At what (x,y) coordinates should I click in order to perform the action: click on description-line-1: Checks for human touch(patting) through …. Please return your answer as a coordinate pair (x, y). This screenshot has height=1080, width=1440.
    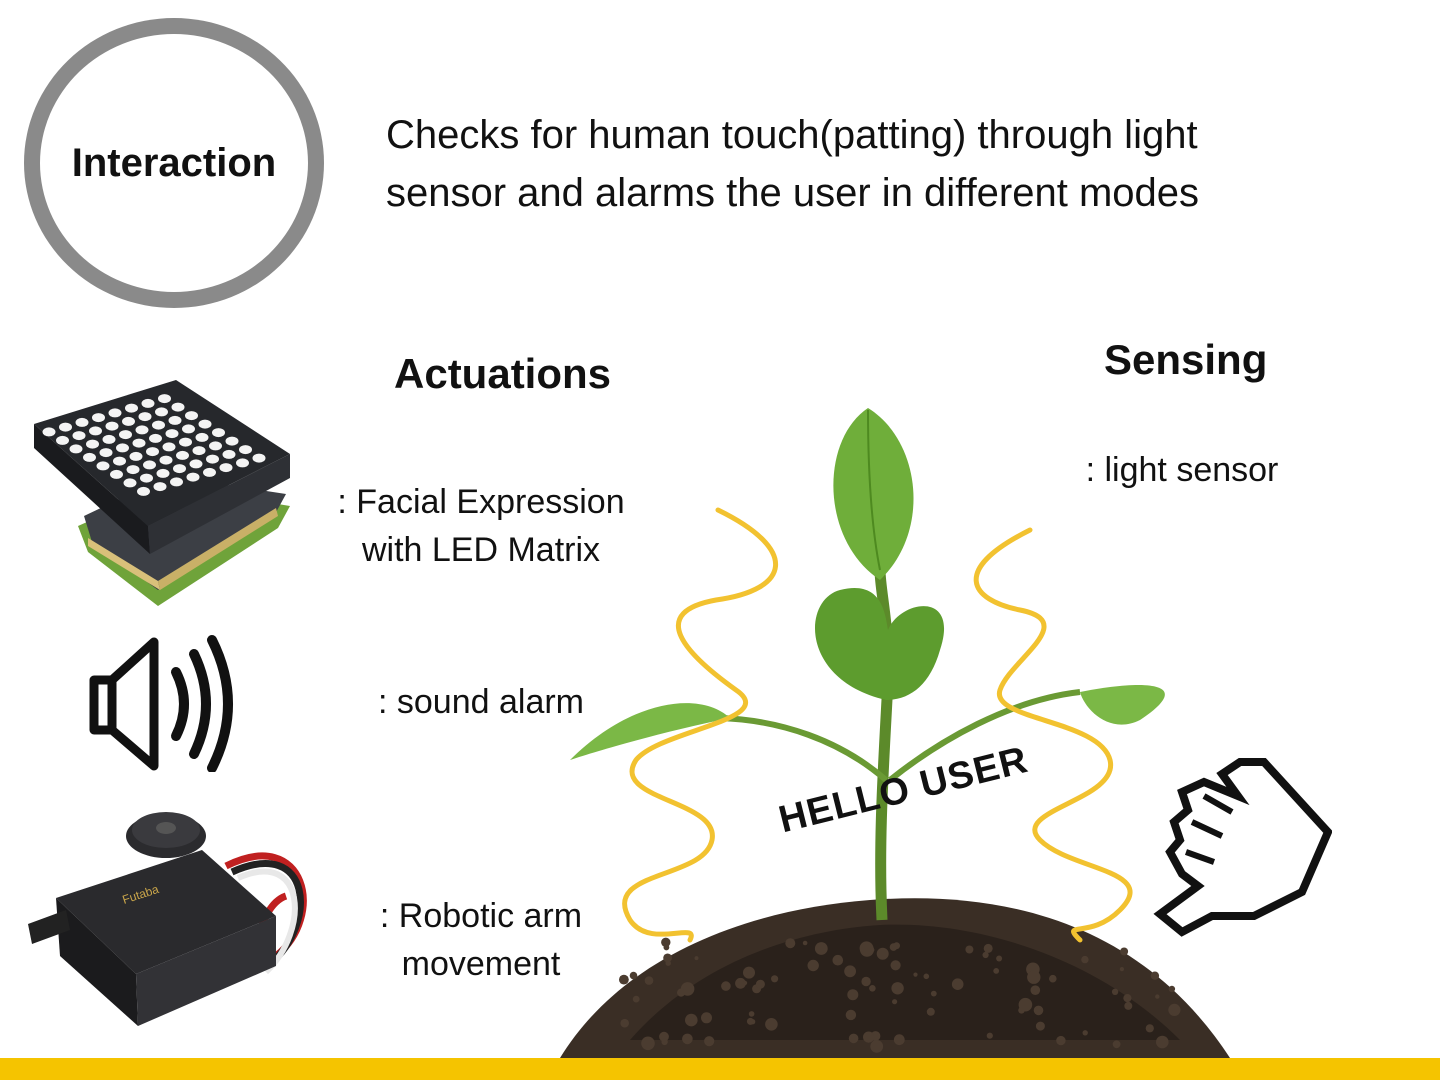
    Looking at the image, I should click on (886, 135).